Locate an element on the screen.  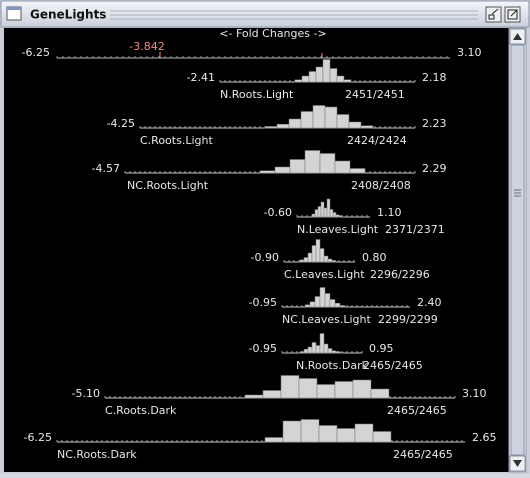
cursor-value: -3.842 is located at coordinates (146, 46).